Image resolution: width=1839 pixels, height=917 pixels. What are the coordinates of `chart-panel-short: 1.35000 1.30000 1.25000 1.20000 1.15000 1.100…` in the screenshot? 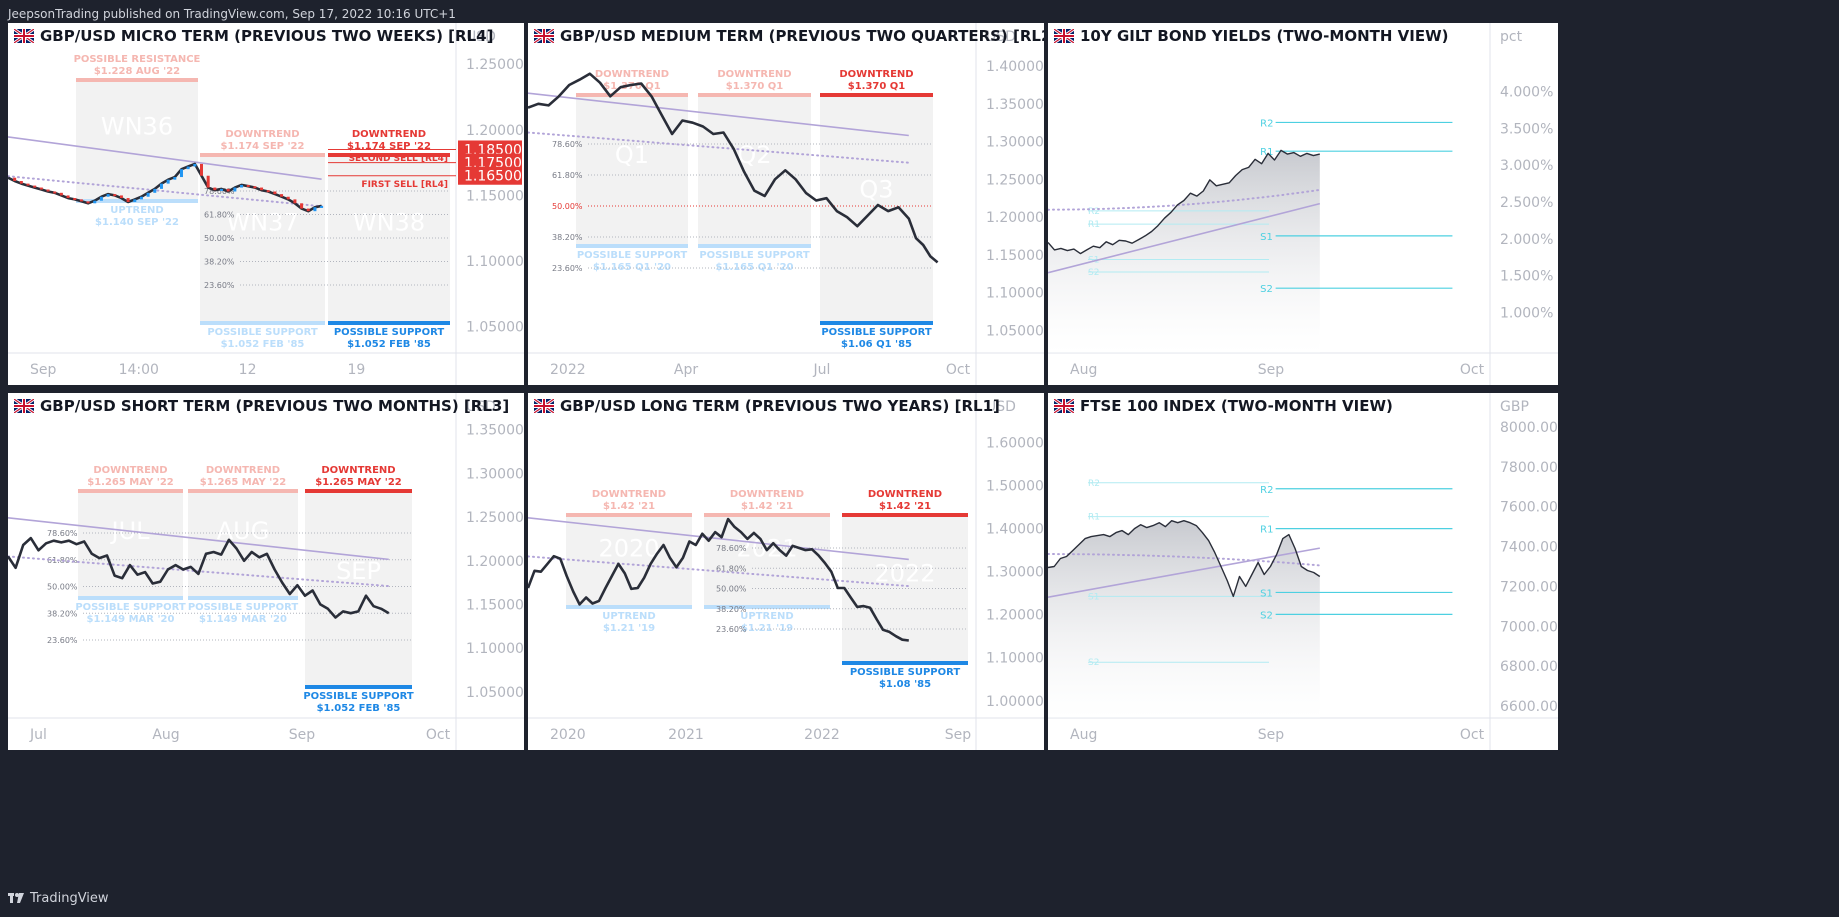 It's located at (266, 571).